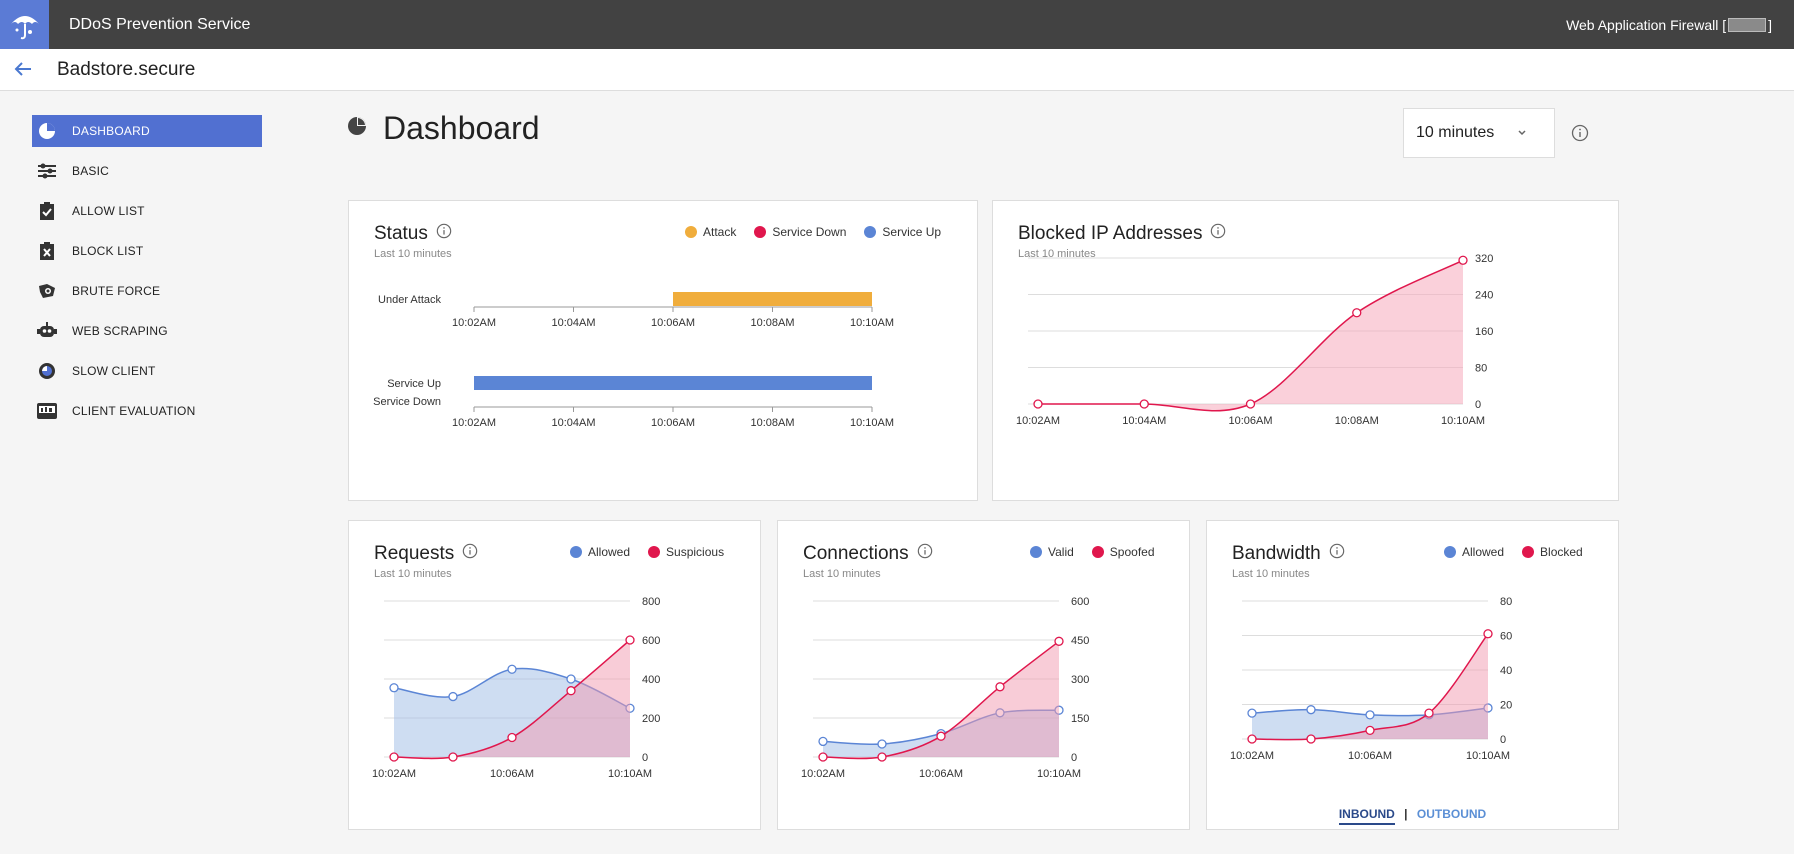 The height and width of the screenshot is (854, 1794). What do you see at coordinates (872, 423) in the screenshot?
I see `x-tick-label: 10:10AM` at bounding box center [872, 423].